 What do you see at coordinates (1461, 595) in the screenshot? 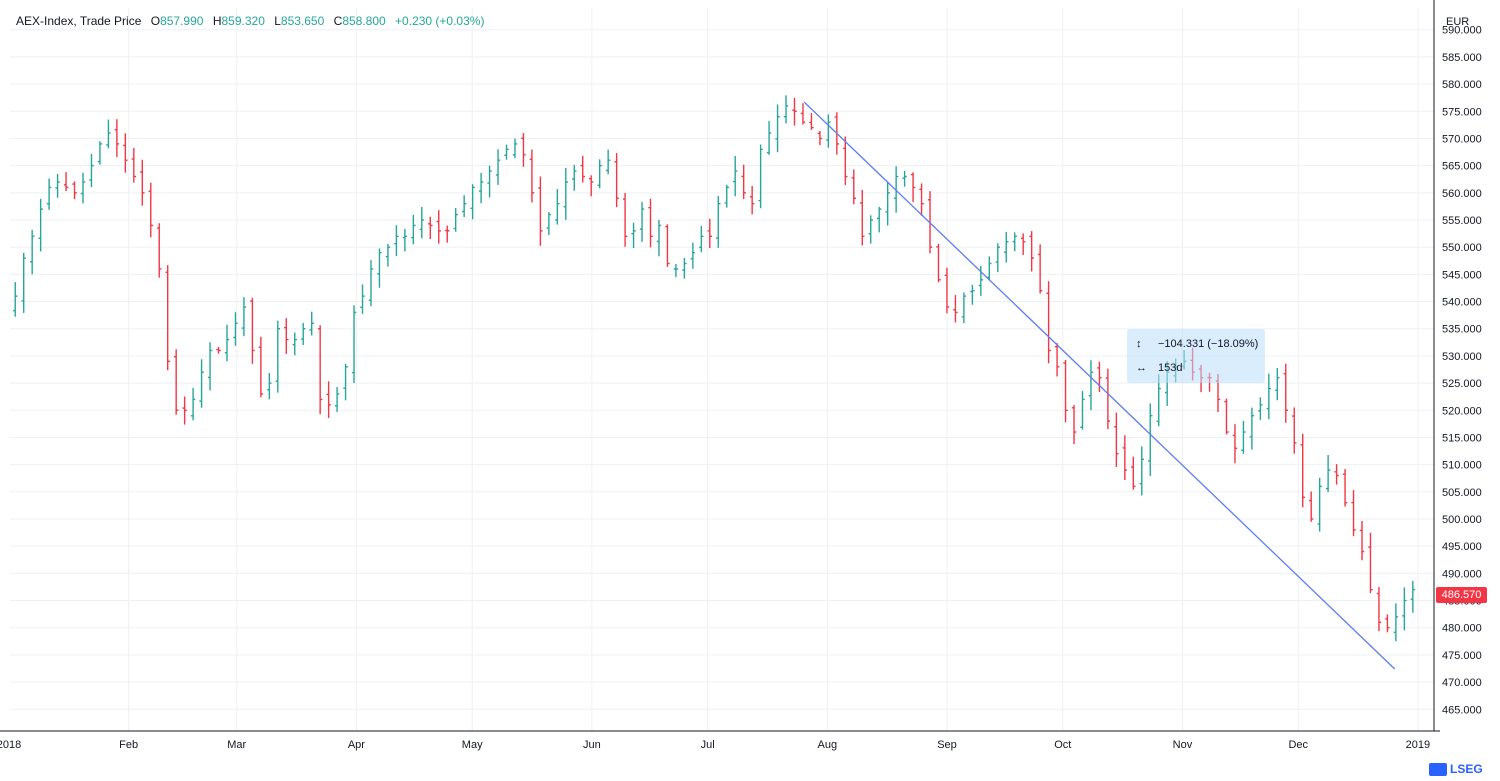
I see `last-price-badge: 486.570` at bounding box center [1461, 595].